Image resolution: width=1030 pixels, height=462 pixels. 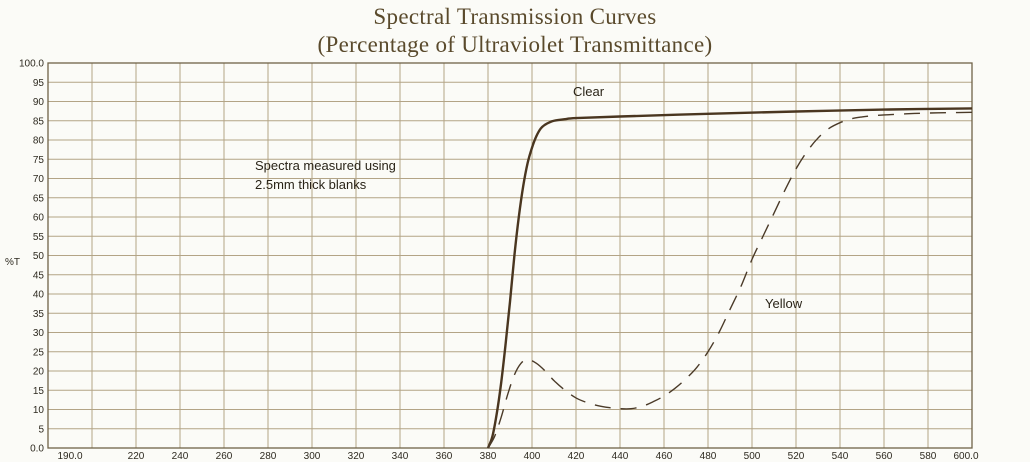 I want to click on y-tick-label: 20, so click(x=39, y=372).